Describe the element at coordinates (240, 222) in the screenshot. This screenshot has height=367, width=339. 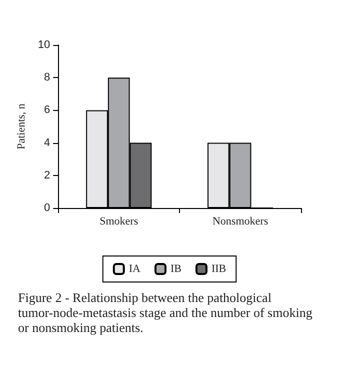
I see `x-tick-label: Nonsmokers` at that location.